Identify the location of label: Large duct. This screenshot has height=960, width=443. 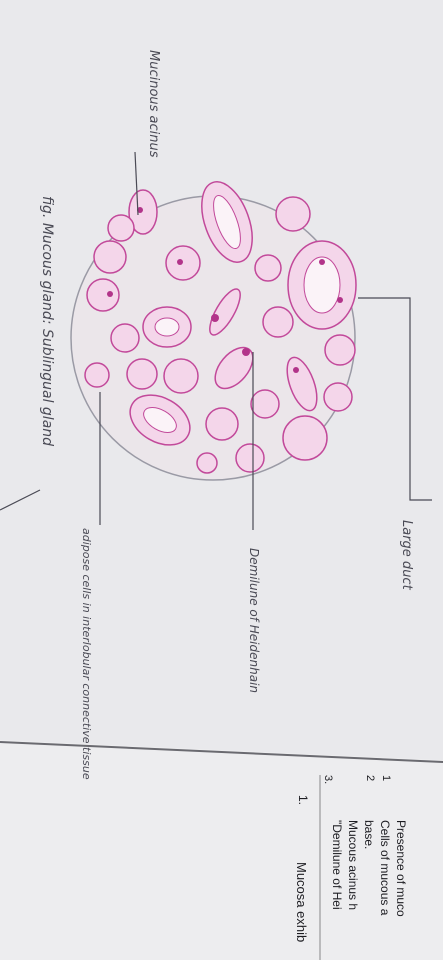
(406, 555).